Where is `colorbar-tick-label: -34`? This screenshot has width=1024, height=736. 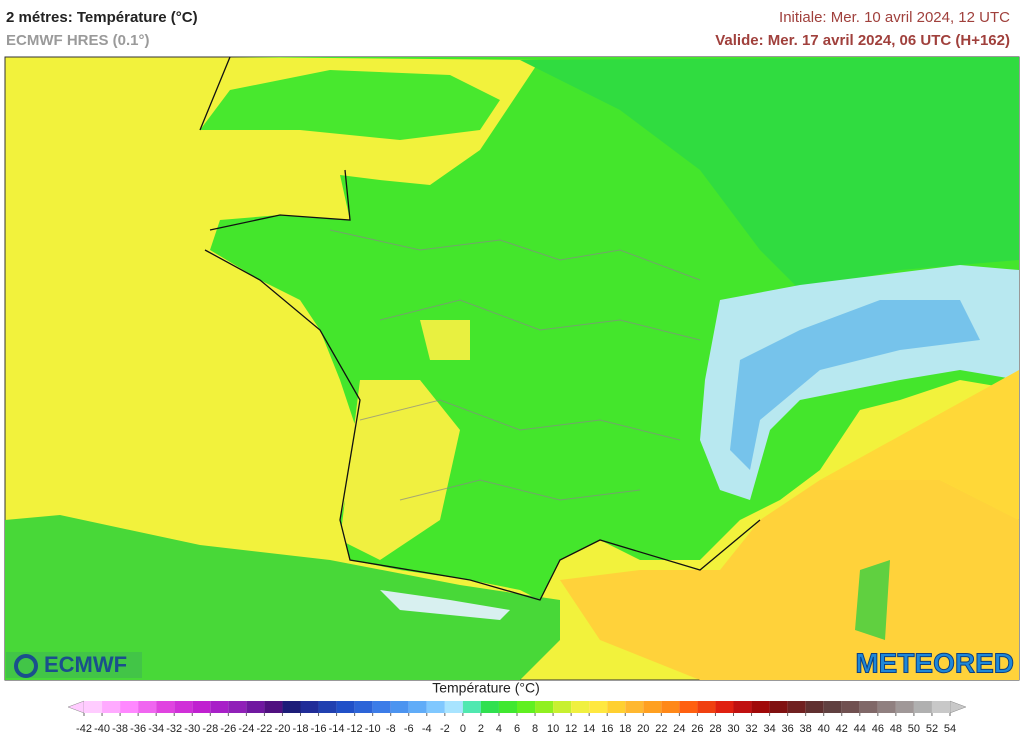
colorbar-tick-label: -34 is located at coordinates (156, 729).